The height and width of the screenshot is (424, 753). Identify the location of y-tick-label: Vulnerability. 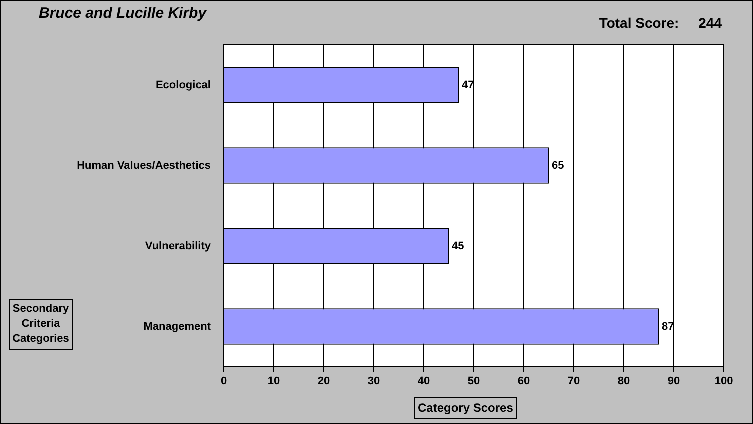
(178, 246).